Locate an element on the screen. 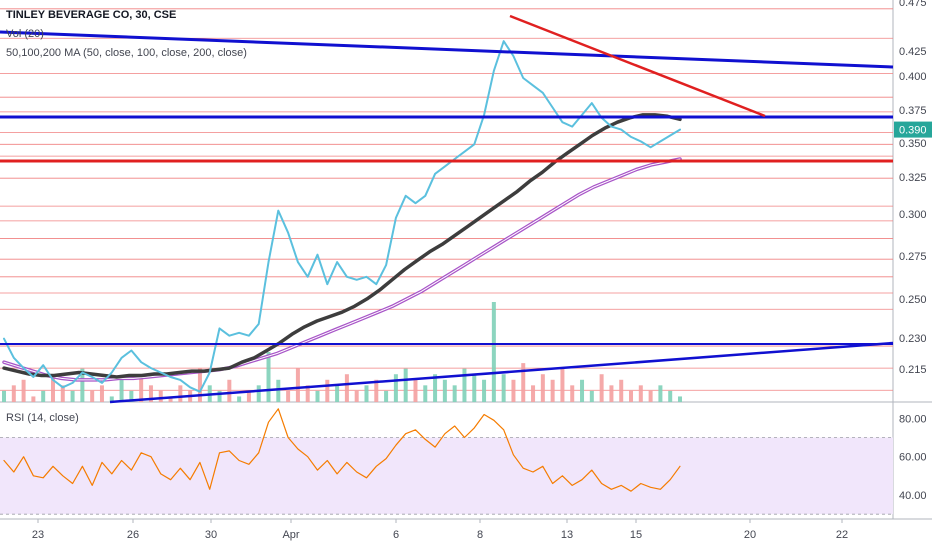 This screenshot has height=555, width=932. price-tick-label: 0.350 is located at coordinates (913, 144).